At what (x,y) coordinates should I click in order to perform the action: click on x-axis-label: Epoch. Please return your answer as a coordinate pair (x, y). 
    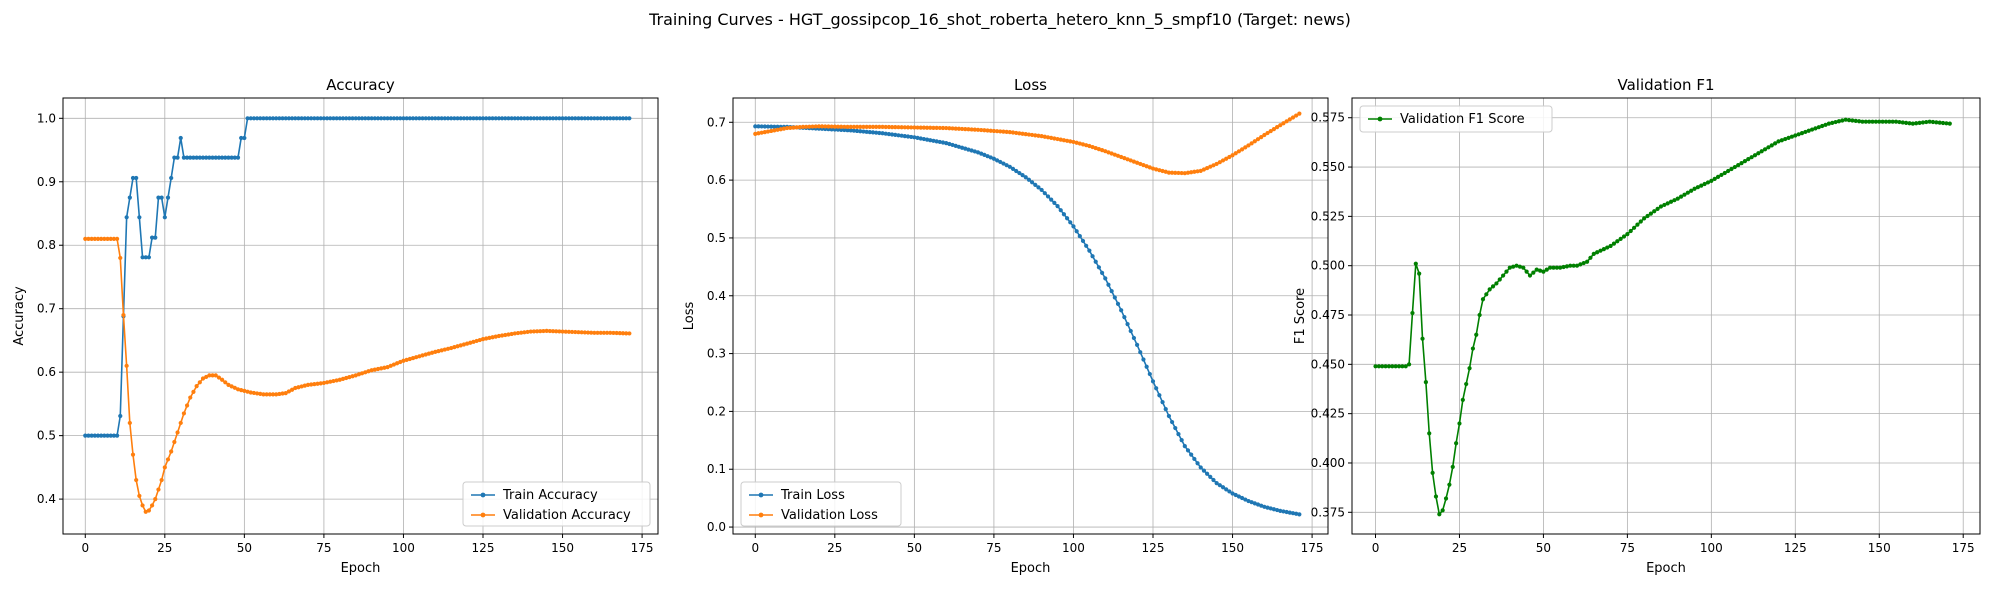
    Looking at the image, I should click on (361, 568).